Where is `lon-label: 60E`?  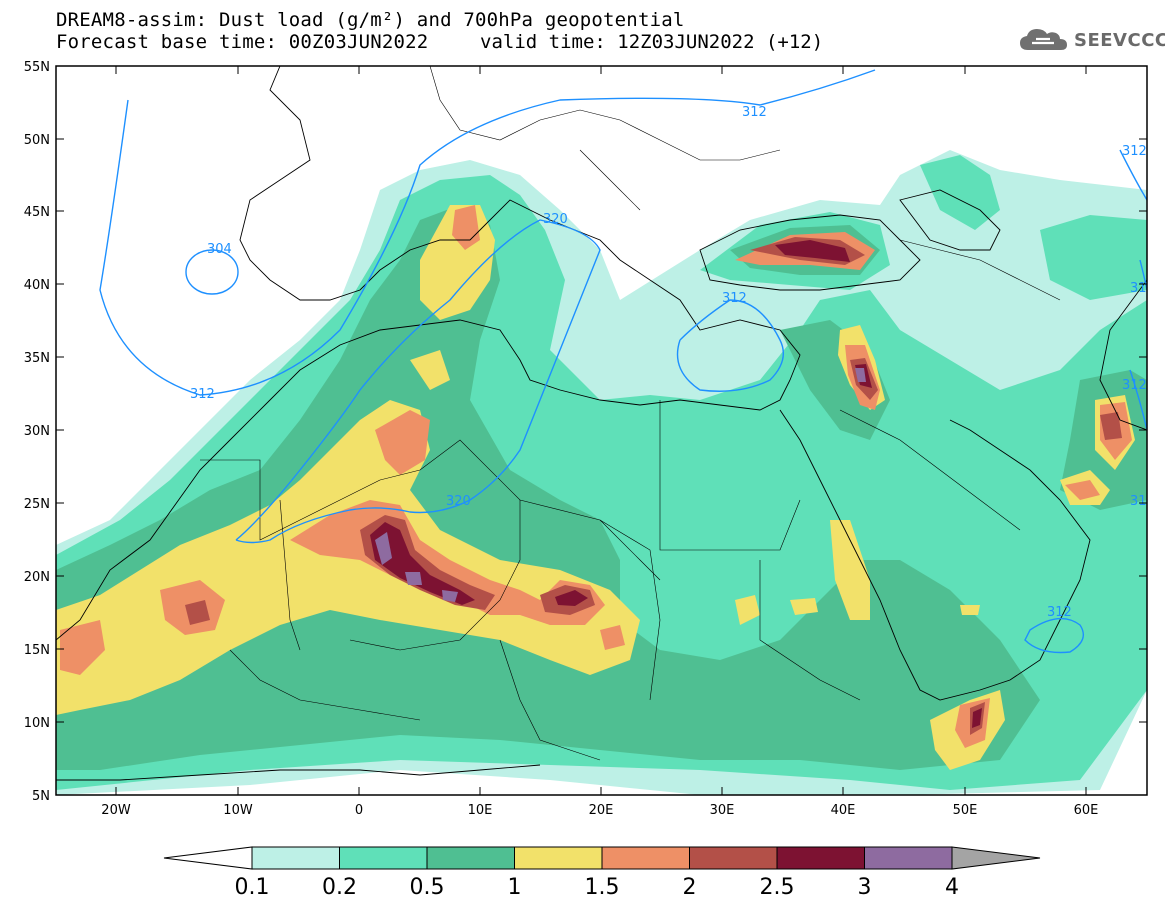 lon-label: 60E is located at coordinates (1086, 810).